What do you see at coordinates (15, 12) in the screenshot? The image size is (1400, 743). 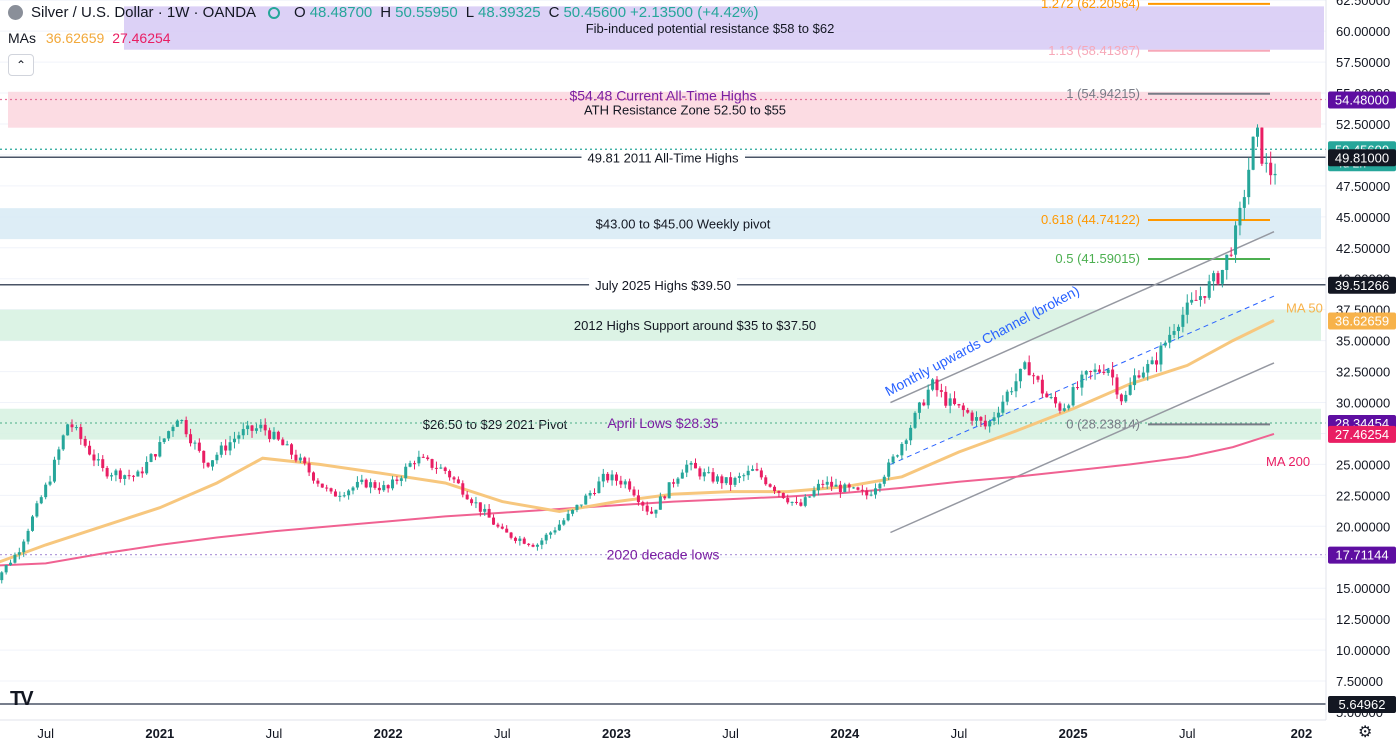 I see `silver-symbol-icon` at bounding box center [15, 12].